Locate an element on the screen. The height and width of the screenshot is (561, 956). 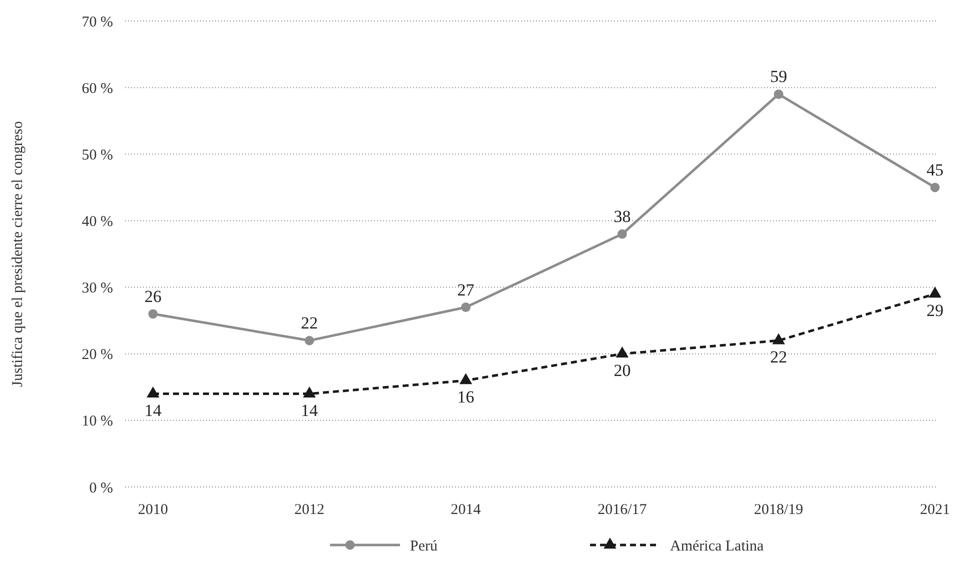
y-tick-label: 40 % is located at coordinates (97, 222).